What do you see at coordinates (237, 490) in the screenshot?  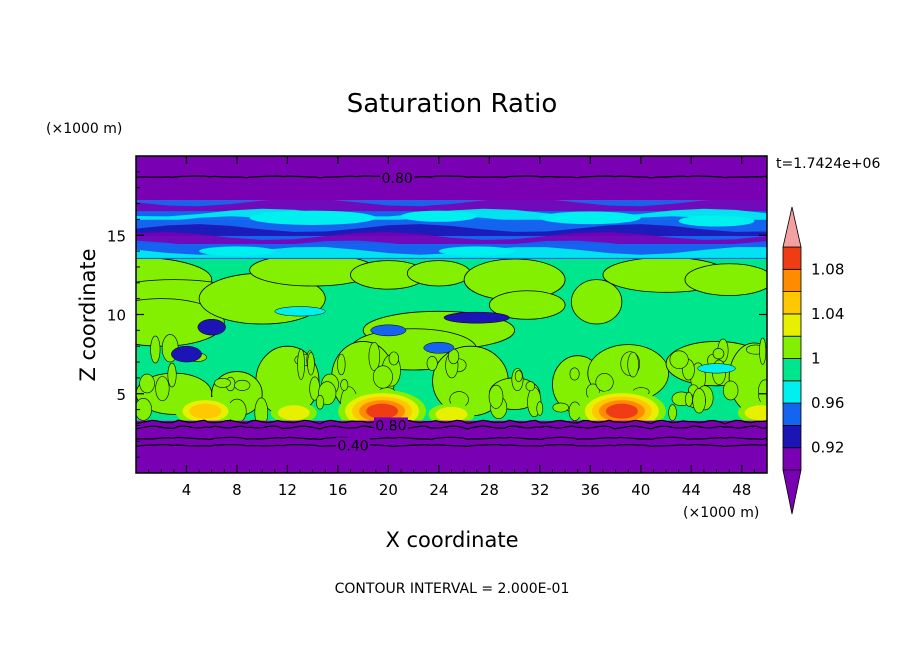 I see `x-tick-label: 8` at bounding box center [237, 490].